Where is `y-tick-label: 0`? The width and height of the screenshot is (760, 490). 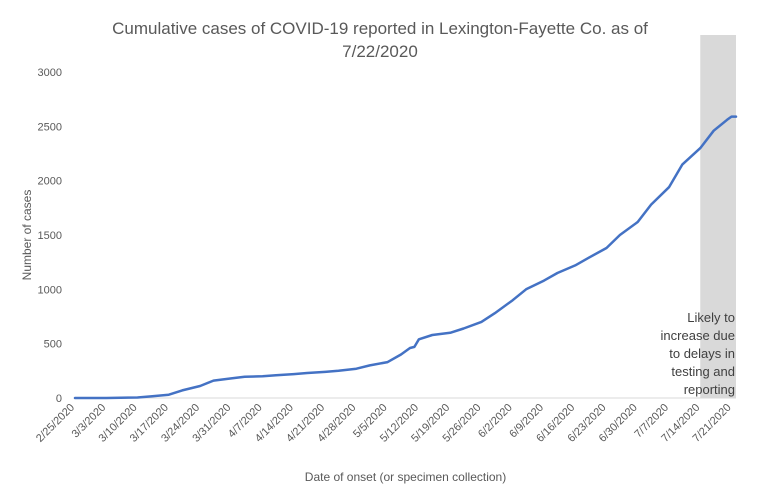 y-tick-label: 0 is located at coordinates (59, 399).